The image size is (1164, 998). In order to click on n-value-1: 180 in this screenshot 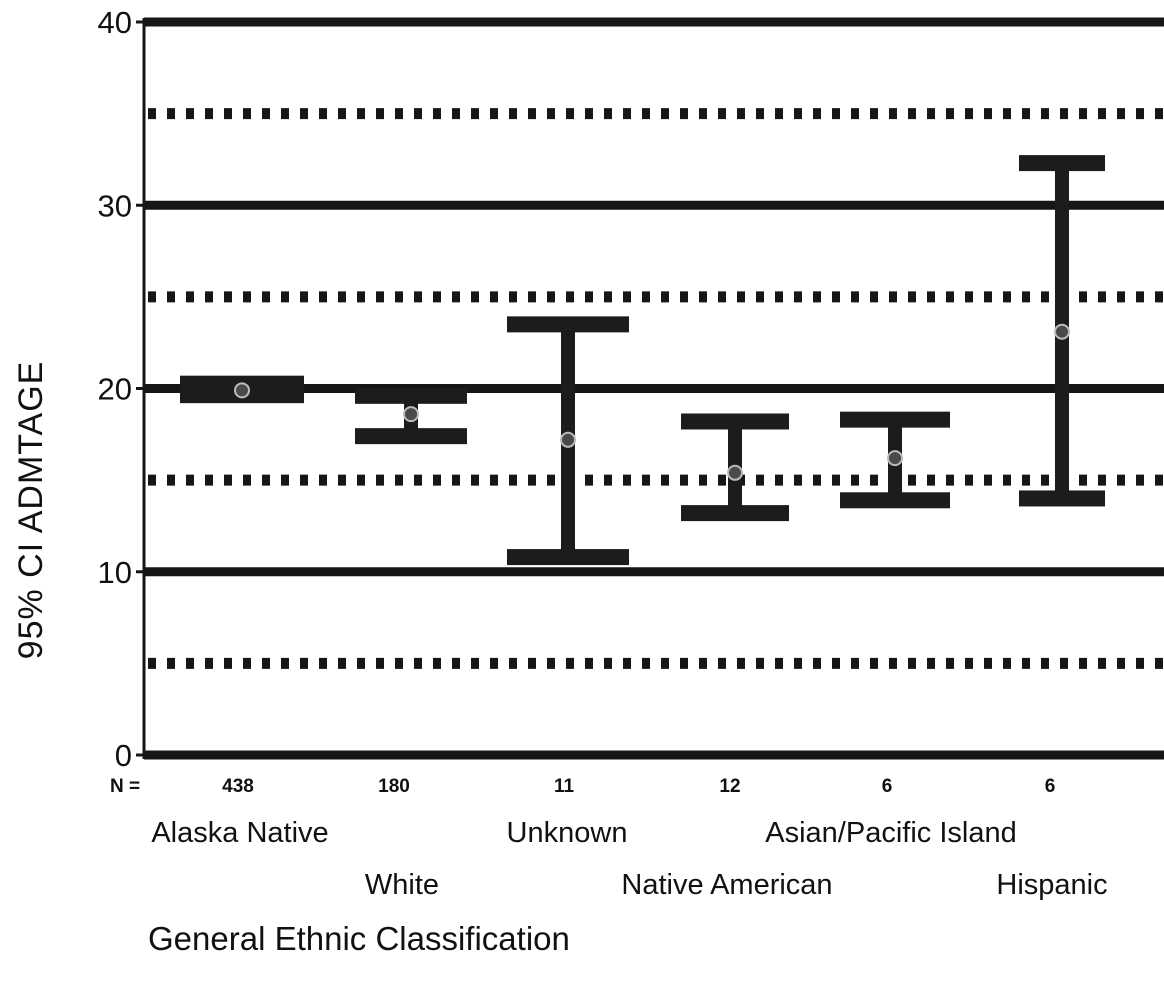, I will do `click(394, 786)`.